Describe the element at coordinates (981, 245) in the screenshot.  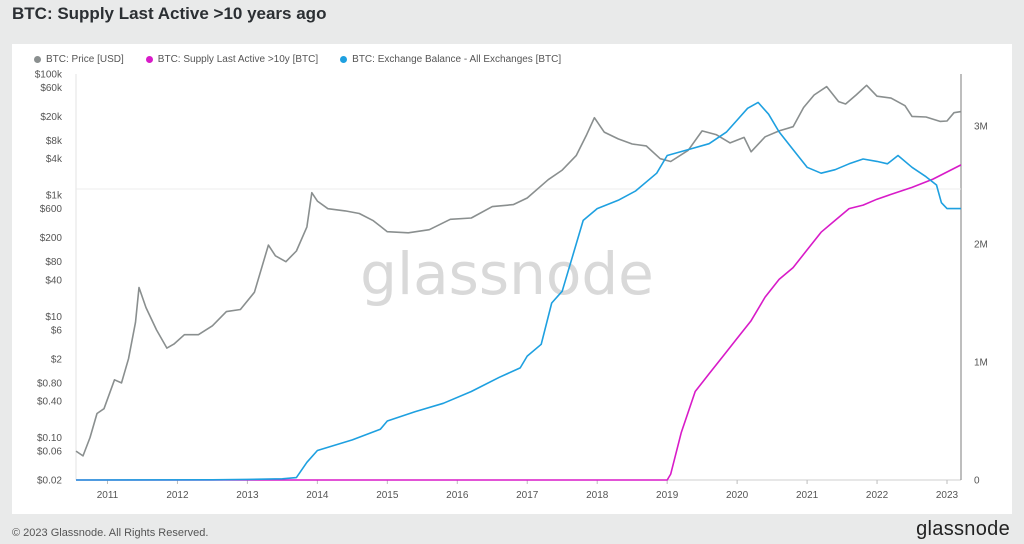
I see `right-axis-tick-label: 2M` at that location.